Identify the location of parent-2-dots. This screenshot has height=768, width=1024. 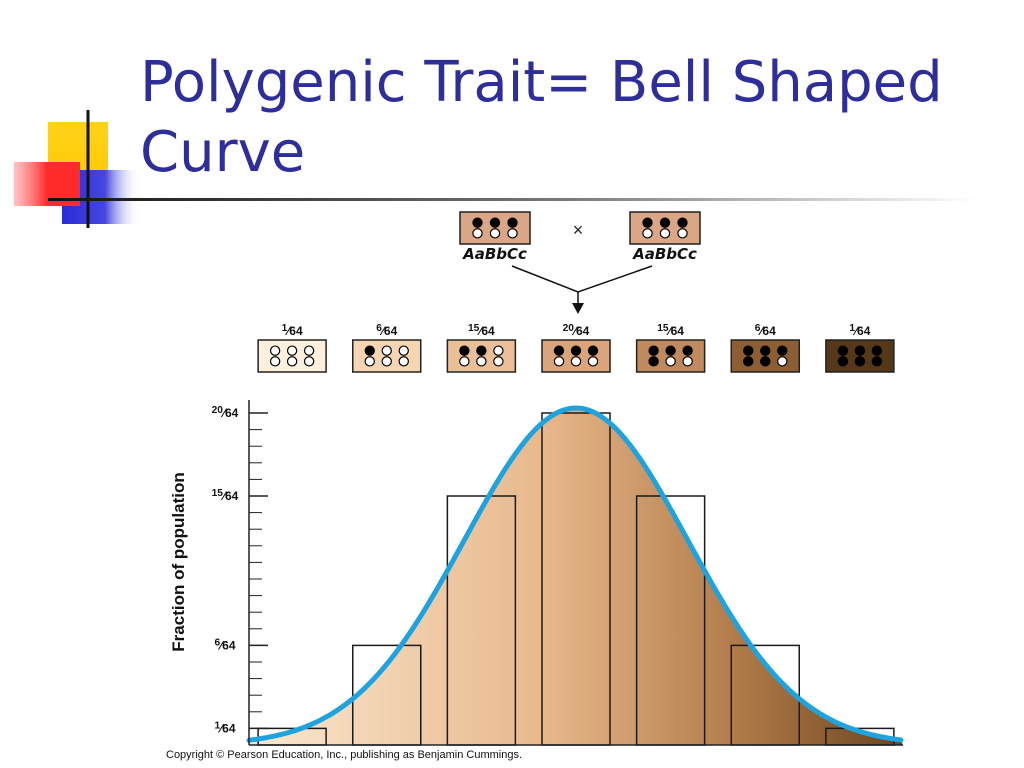
(665, 228).